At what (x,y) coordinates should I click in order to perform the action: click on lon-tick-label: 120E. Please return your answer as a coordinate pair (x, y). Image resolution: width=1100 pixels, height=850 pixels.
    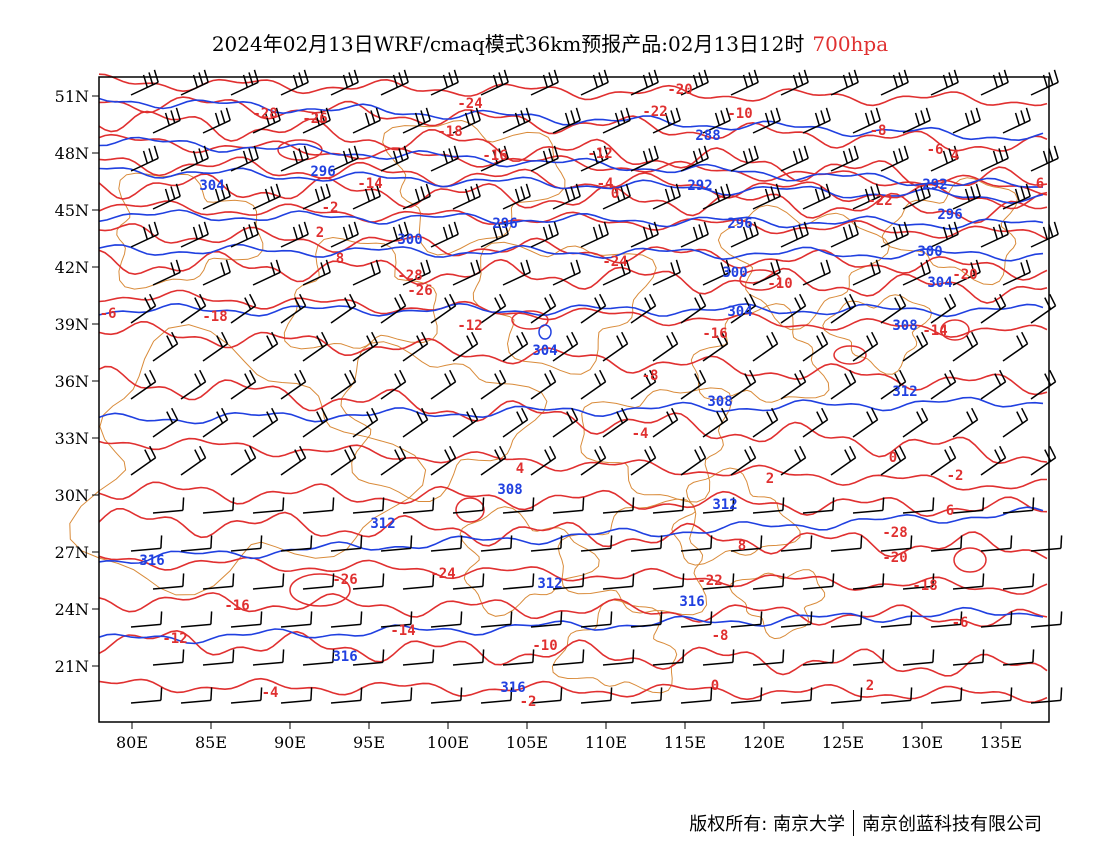
    Looking at the image, I should click on (764, 742).